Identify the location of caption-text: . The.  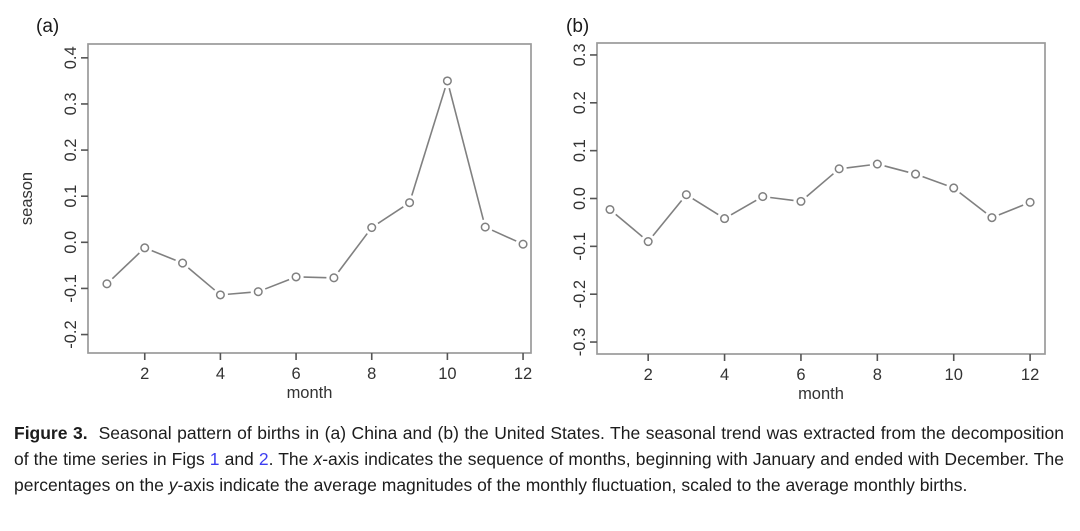
(291, 459).